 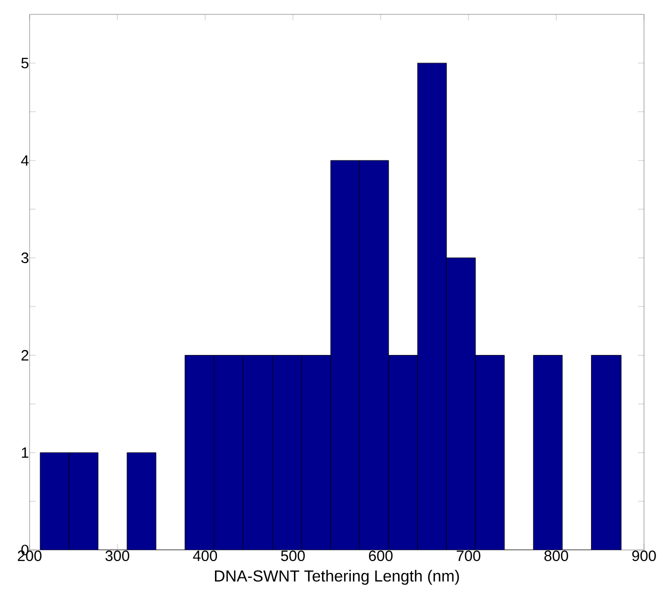 I want to click on x-tick-label: 600, so click(x=380, y=556).